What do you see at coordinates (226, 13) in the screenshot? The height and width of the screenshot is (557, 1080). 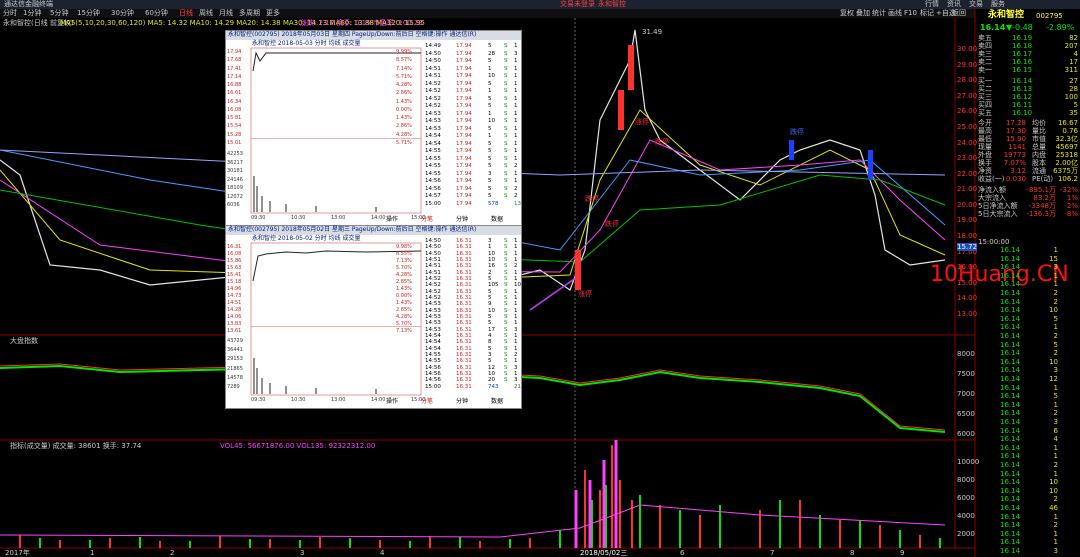 I see `period-button: 月线` at bounding box center [226, 13].